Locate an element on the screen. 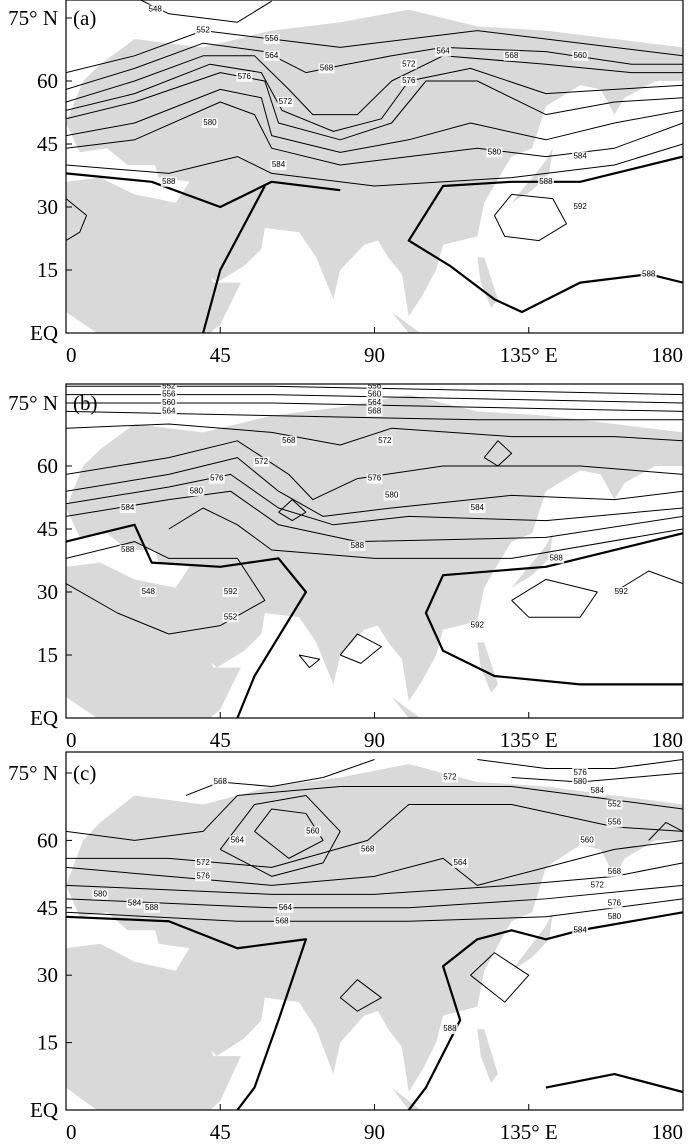 The image size is (700, 1145). y-tick-label: 30 is located at coordinates (47, 975).